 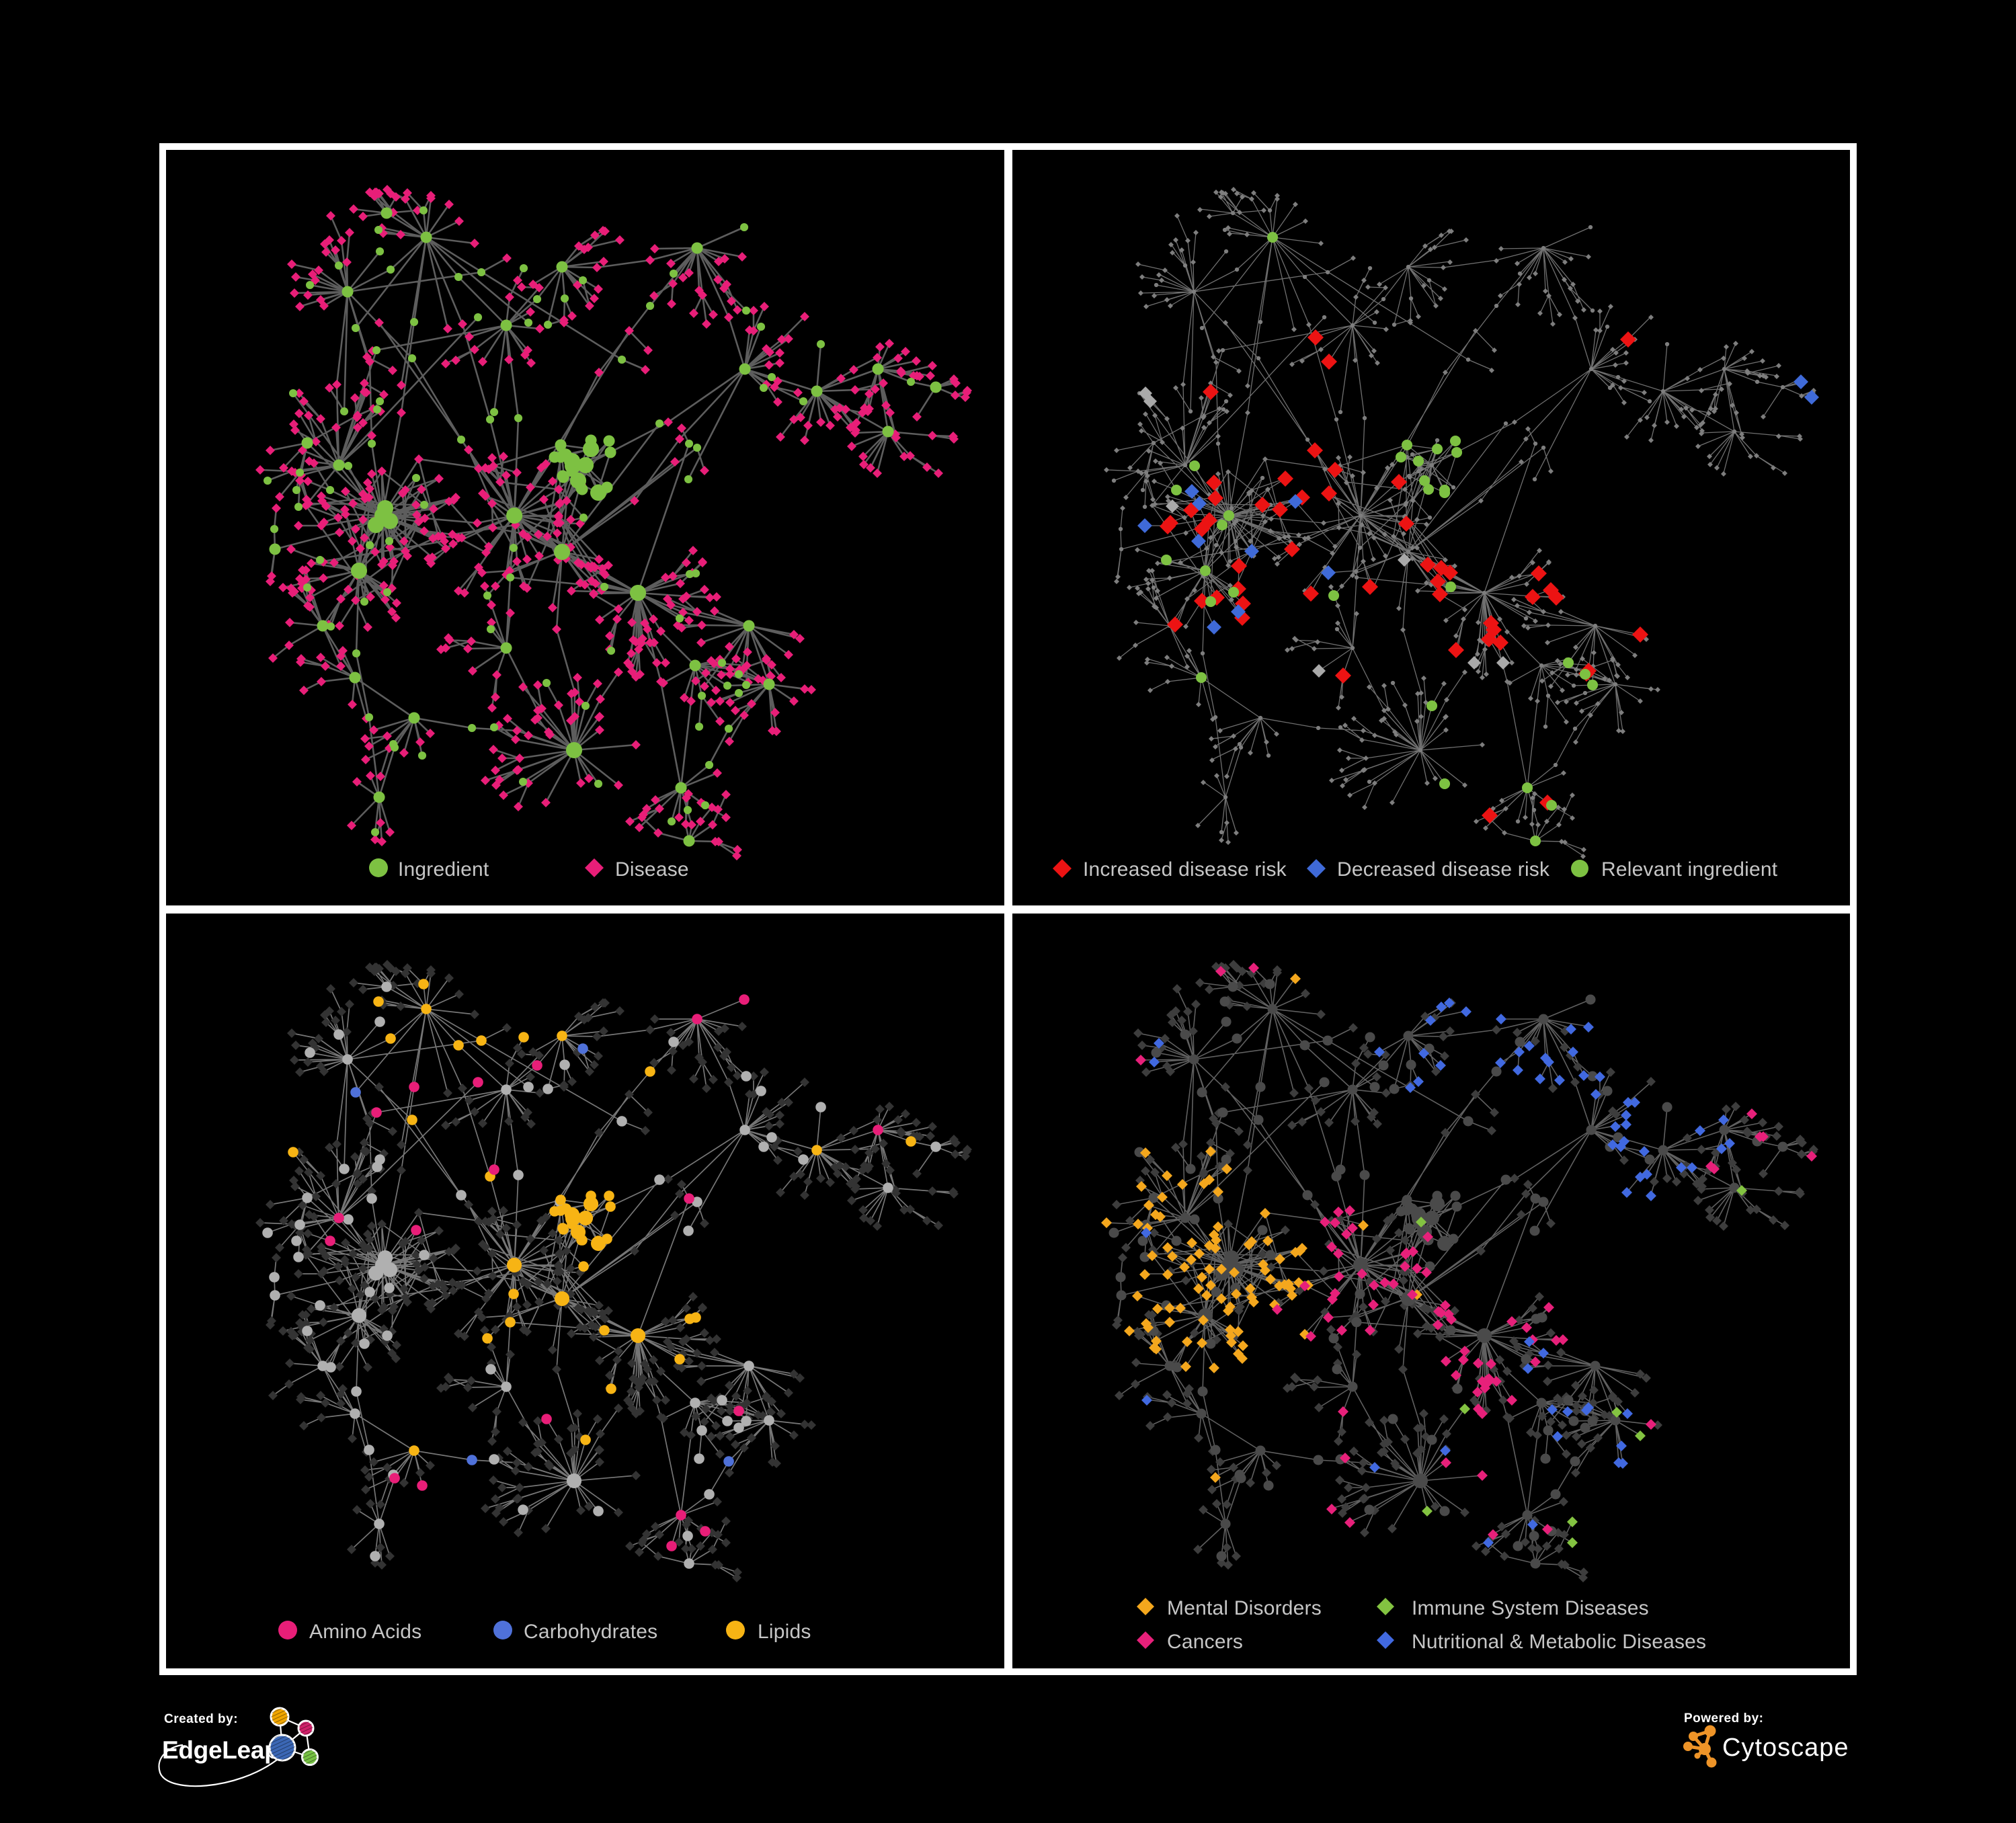 I want to click on svg-text: Created by:, so click(x=201, y=1719).